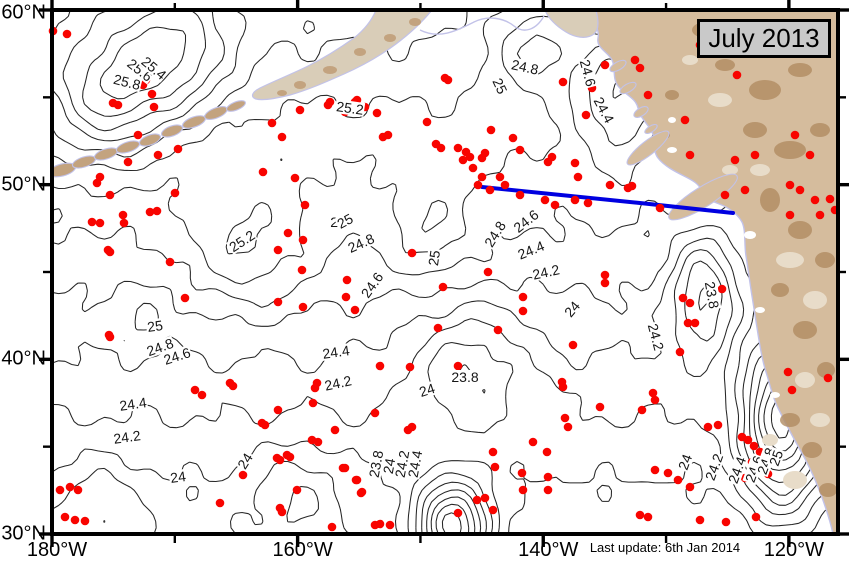  I want to click on ship-track-line, so click(607, 200).